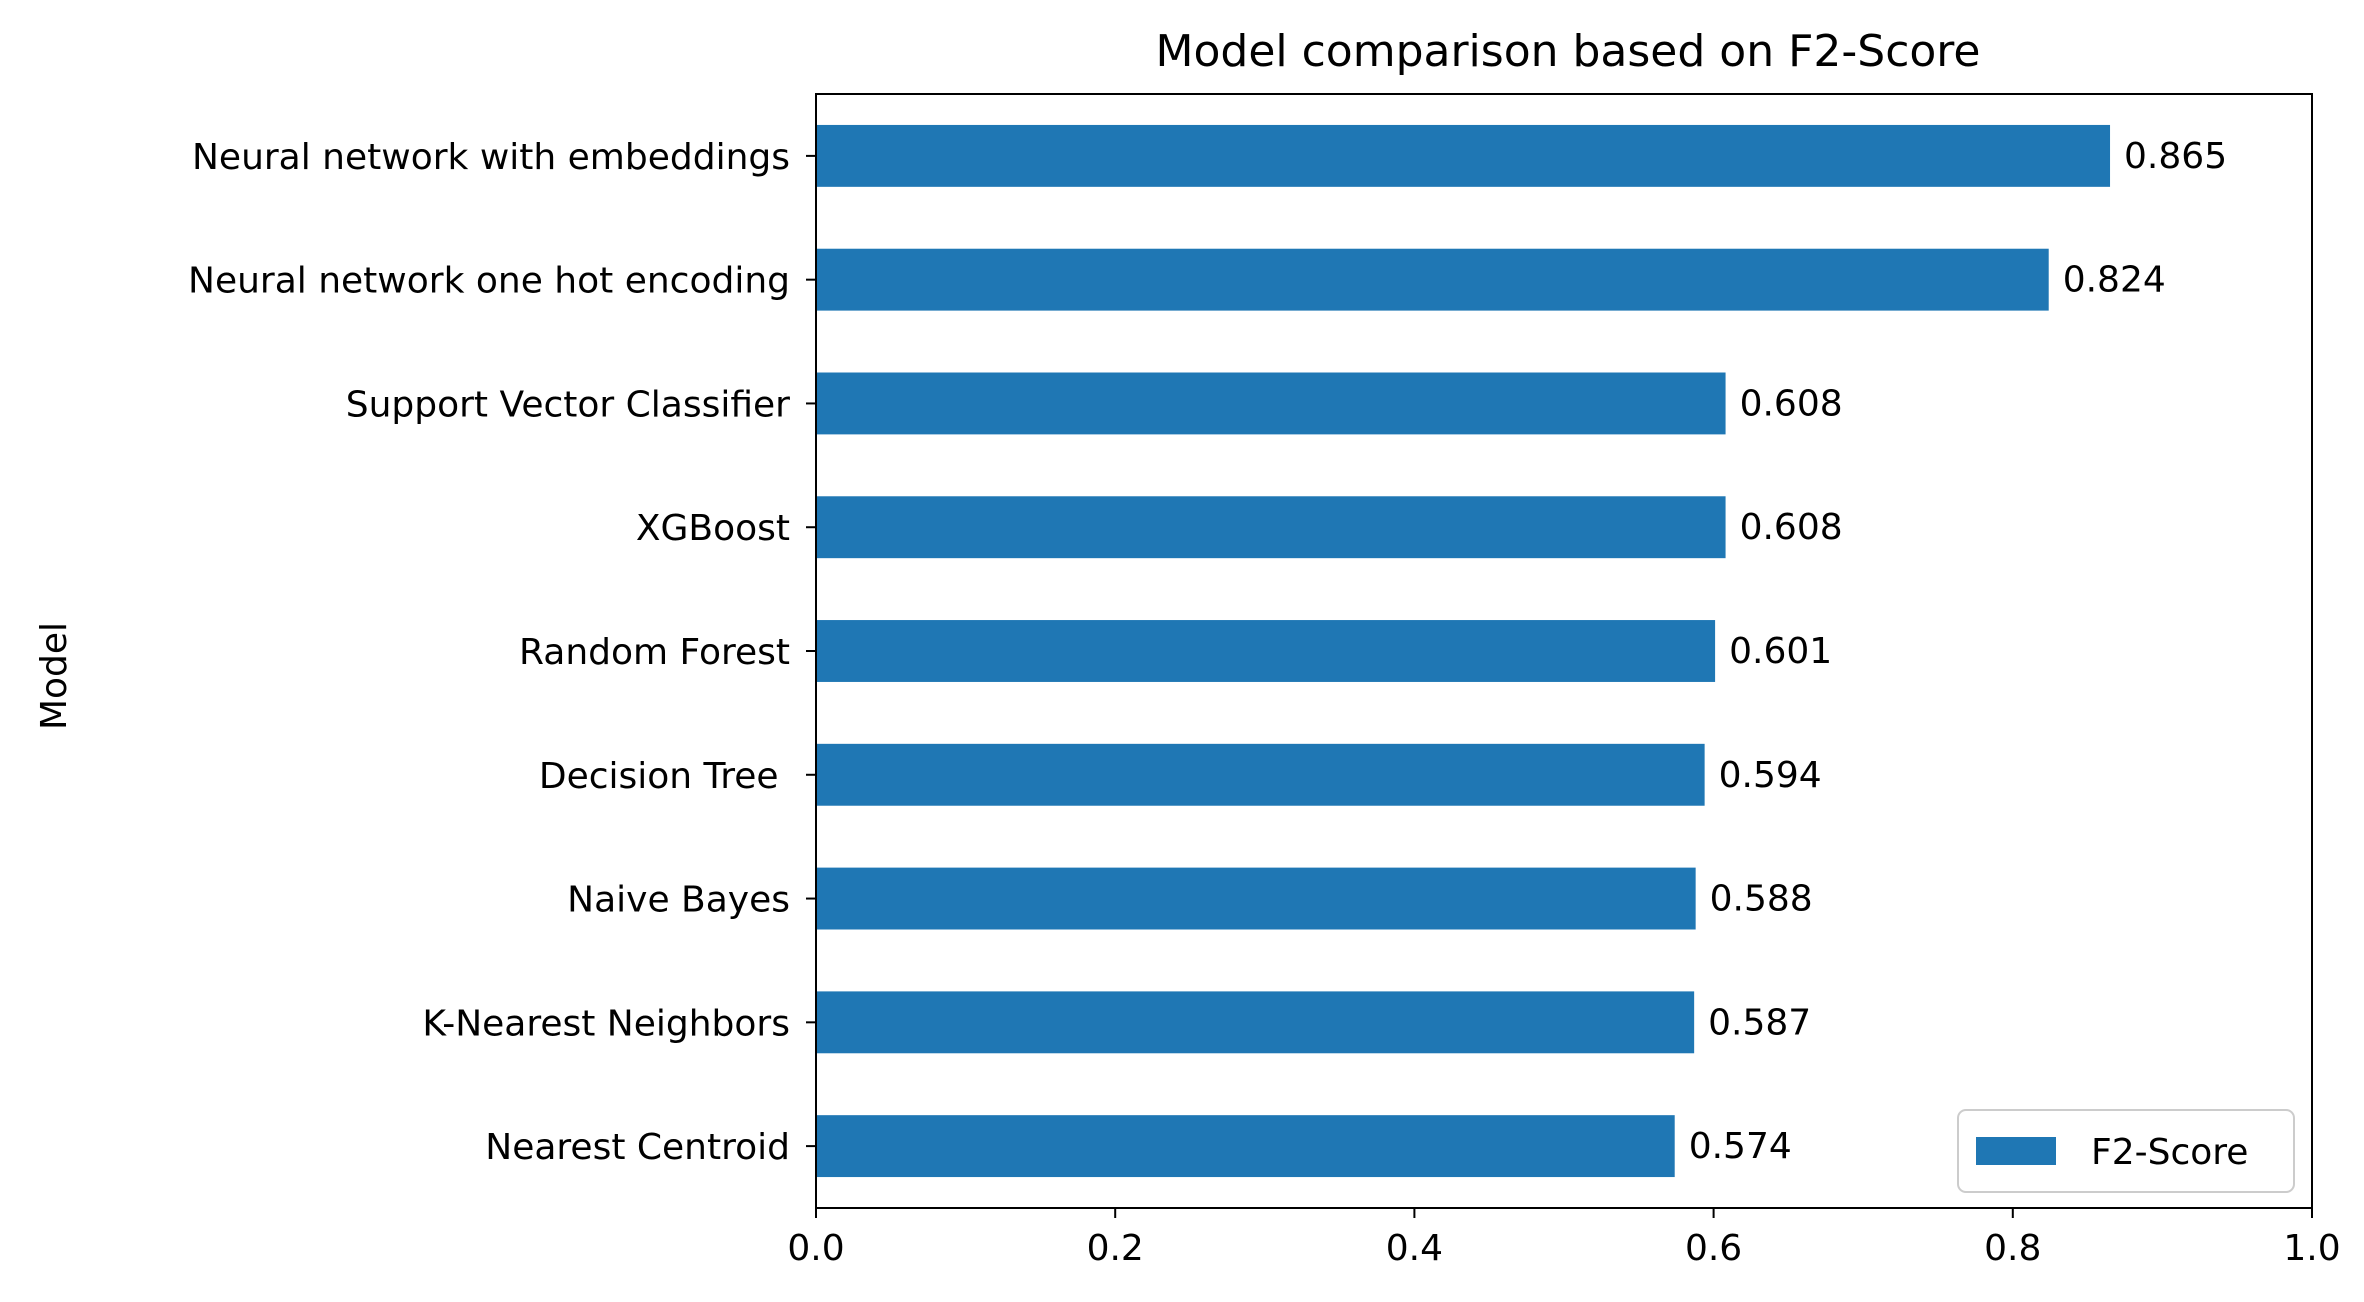 Image resolution: width=2364 pixels, height=1302 pixels. Describe the element at coordinates (713, 528) in the screenshot. I see `y-tick-label: XGBoost` at that location.